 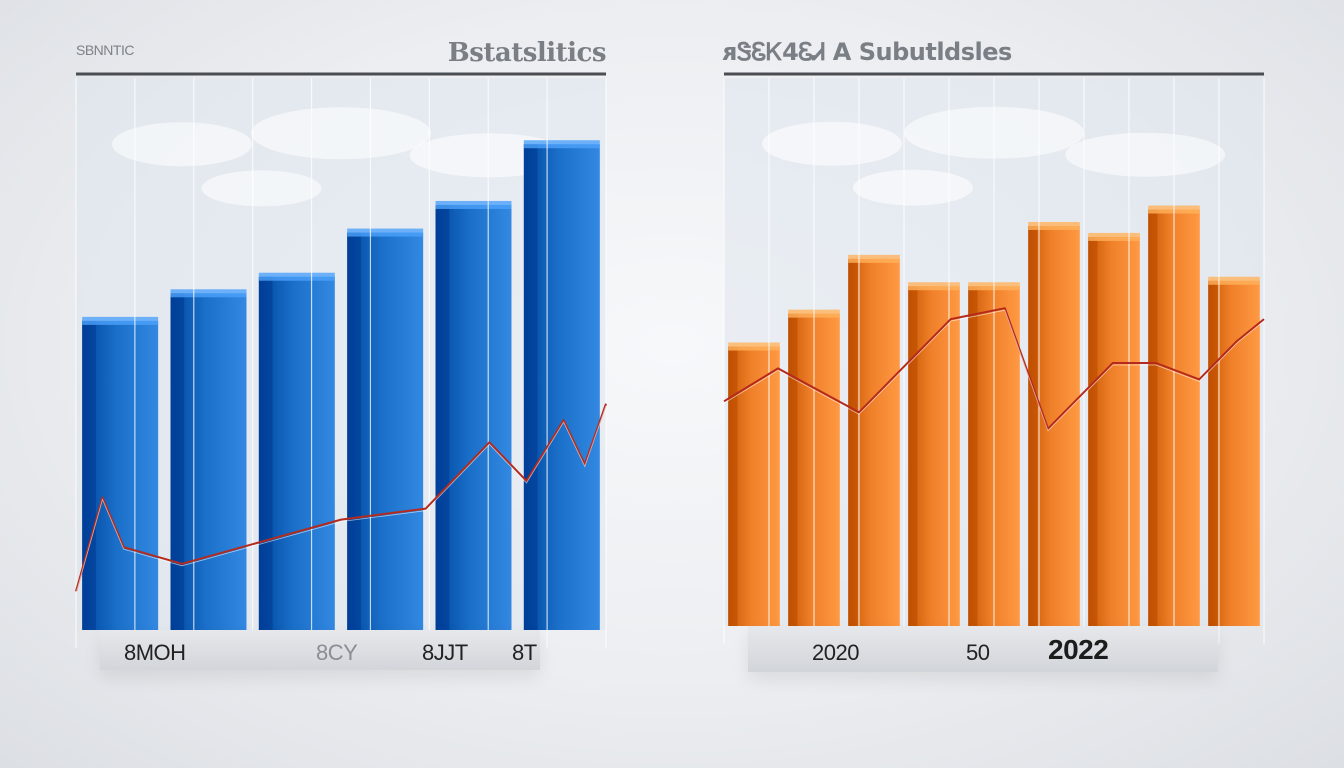 What do you see at coordinates (445, 652) in the screenshot?
I see `left-tick-label-3: 8JJT` at bounding box center [445, 652].